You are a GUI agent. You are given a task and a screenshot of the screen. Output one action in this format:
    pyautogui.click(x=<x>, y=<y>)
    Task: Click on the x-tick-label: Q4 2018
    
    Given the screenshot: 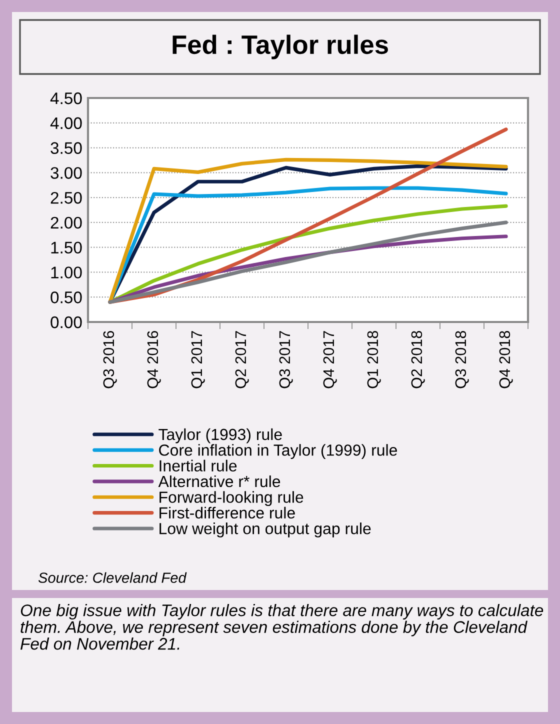 What is the action you would take?
    pyautogui.click(x=506, y=359)
    